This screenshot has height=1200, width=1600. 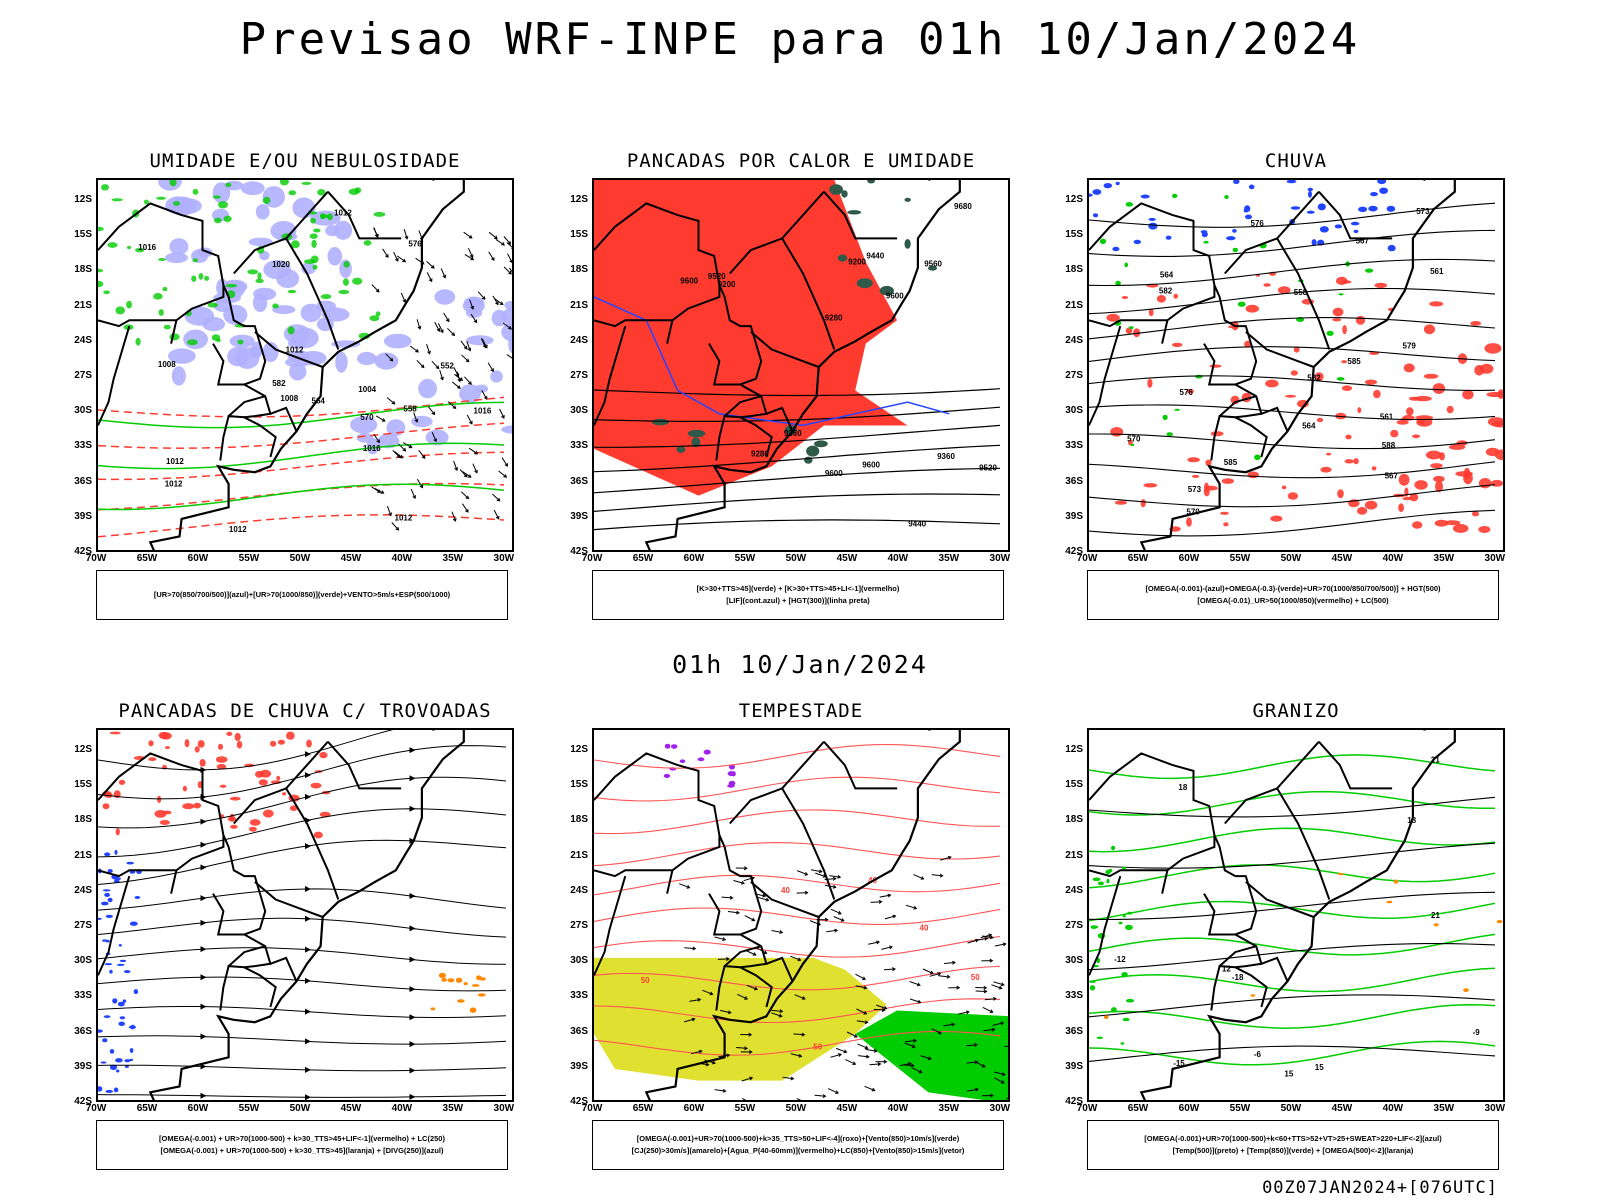 I want to click on coastline, so click(x=1297, y=365).